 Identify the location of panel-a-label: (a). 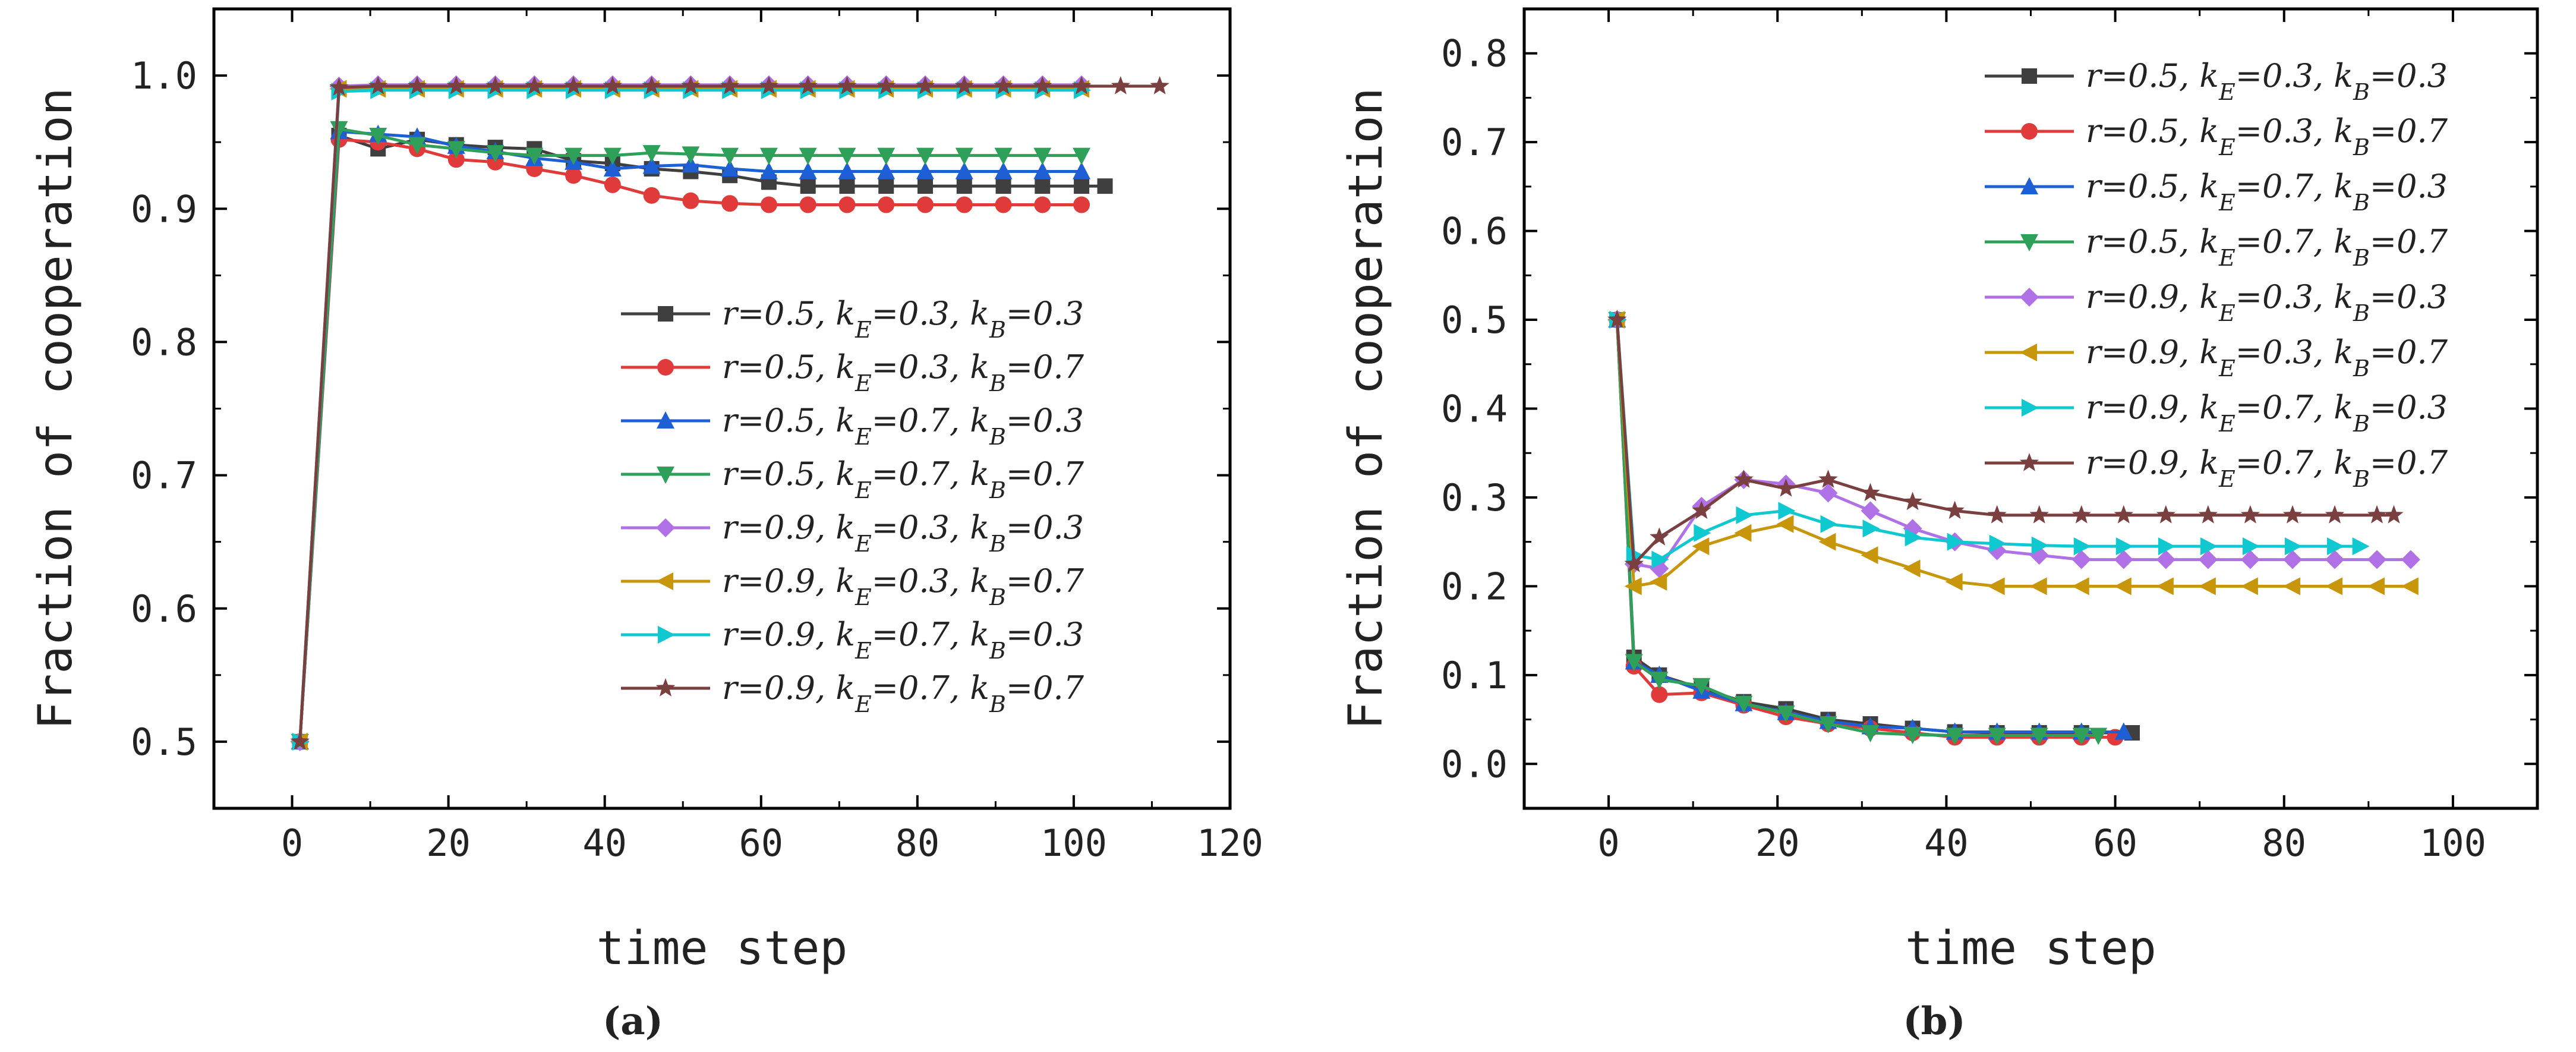
(633, 1021).